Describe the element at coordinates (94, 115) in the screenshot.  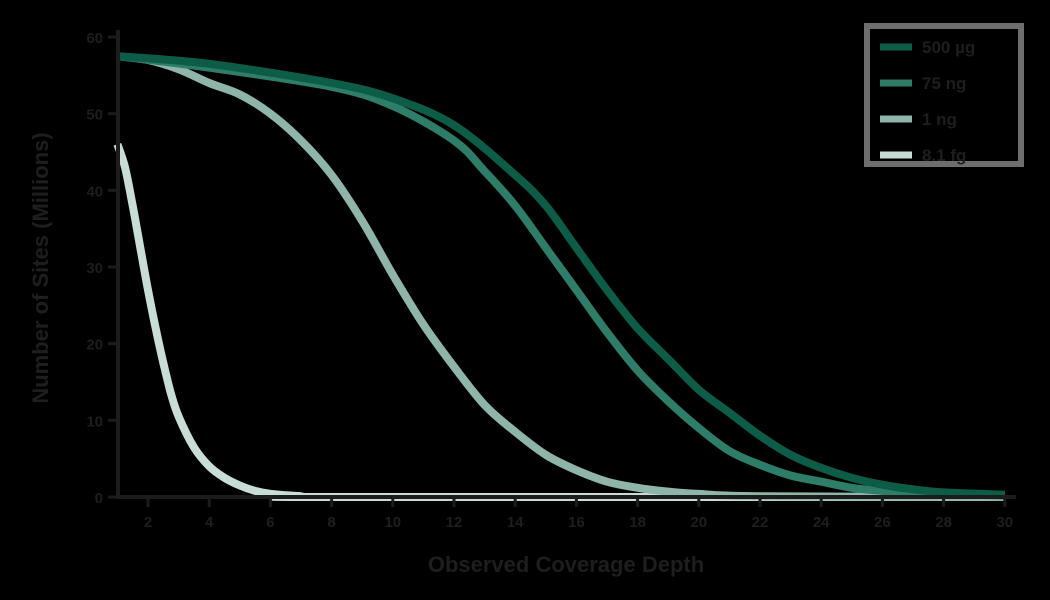
I see `y-tick-label: 50` at that location.